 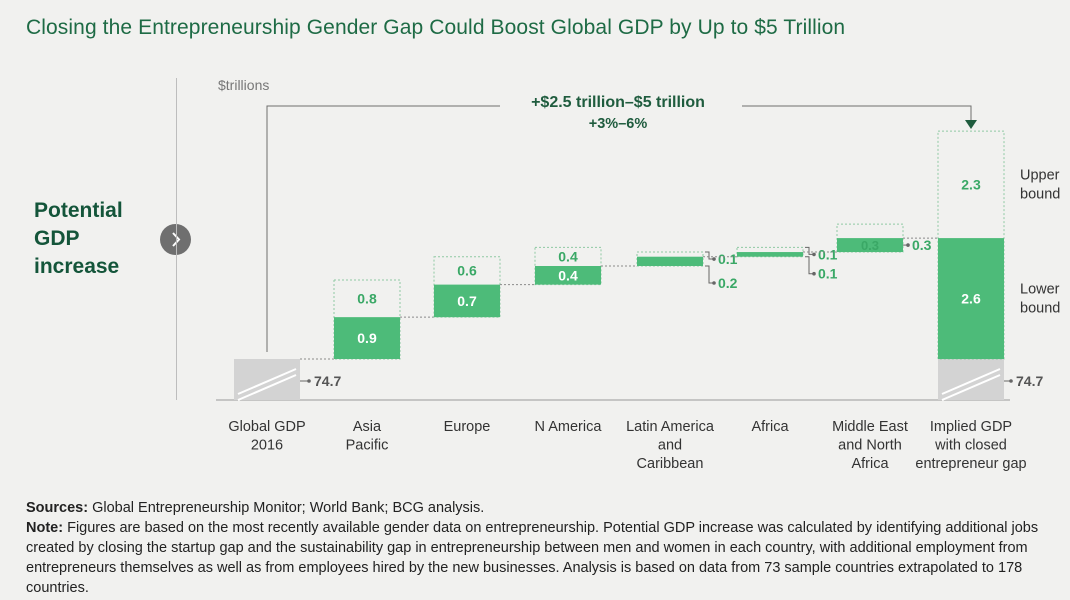 I want to click on legend-upper-bound: Upper, so click(x=1040, y=176).